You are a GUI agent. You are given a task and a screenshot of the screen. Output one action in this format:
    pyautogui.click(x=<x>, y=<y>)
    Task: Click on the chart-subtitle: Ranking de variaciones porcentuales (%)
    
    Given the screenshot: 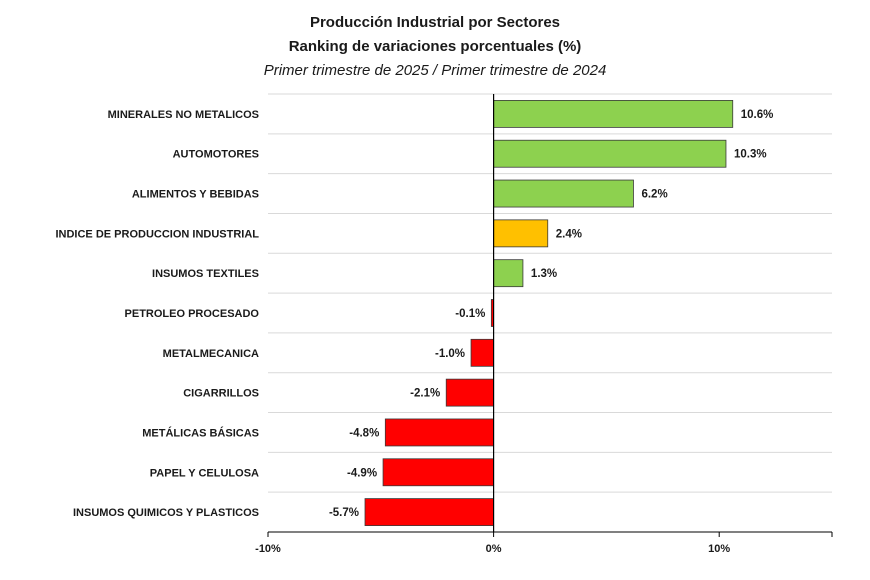 What is the action you would take?
    pyautogui.click(x=435, y=46)
    